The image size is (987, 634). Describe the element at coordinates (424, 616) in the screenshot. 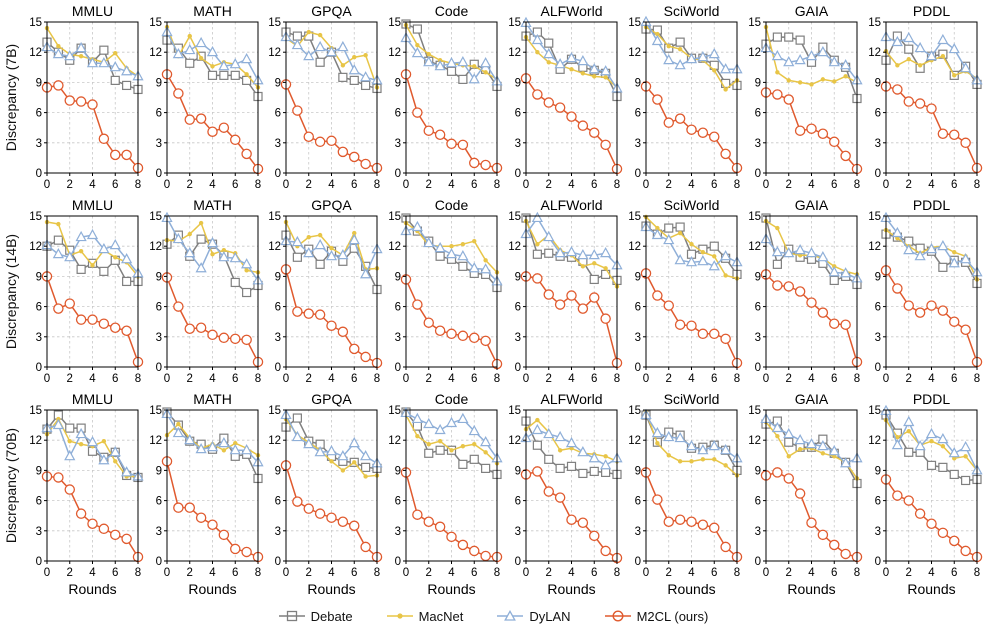

I see `legend-item-macnet: MacNet` at that location.